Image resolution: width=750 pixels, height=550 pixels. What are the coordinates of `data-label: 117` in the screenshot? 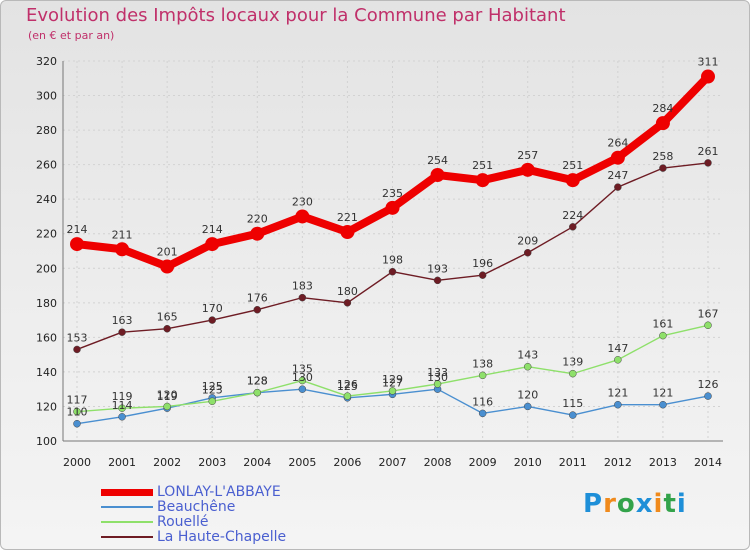 It's located at (77, 400).